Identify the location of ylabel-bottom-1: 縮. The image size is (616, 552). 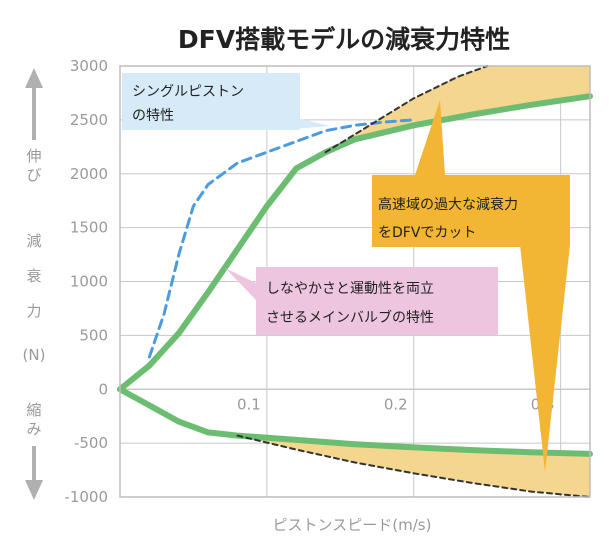
(33, 410).